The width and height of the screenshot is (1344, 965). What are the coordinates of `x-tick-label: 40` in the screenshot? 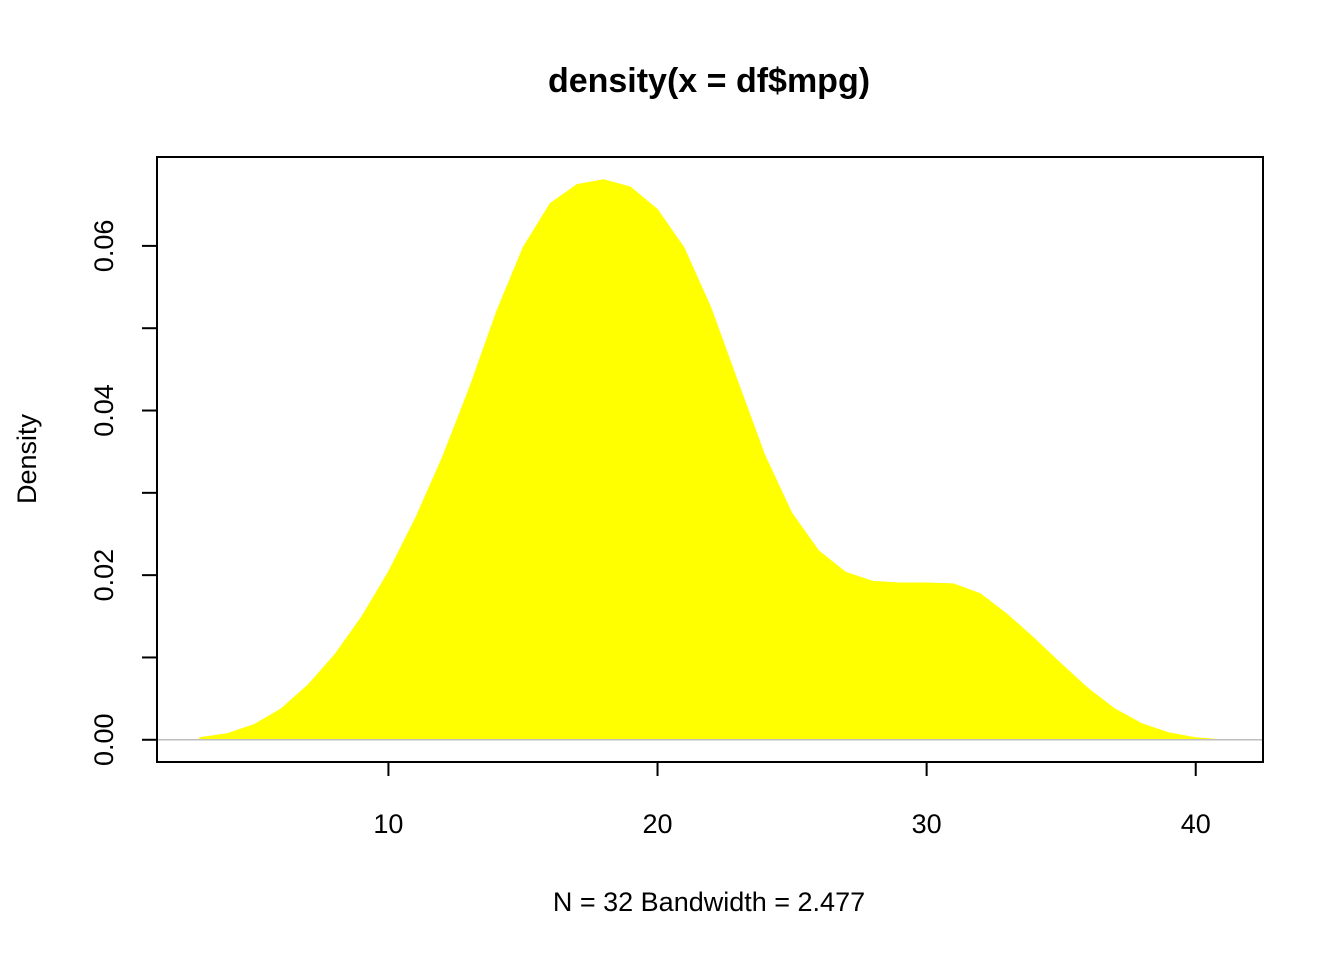 It's located at (1196, 824).